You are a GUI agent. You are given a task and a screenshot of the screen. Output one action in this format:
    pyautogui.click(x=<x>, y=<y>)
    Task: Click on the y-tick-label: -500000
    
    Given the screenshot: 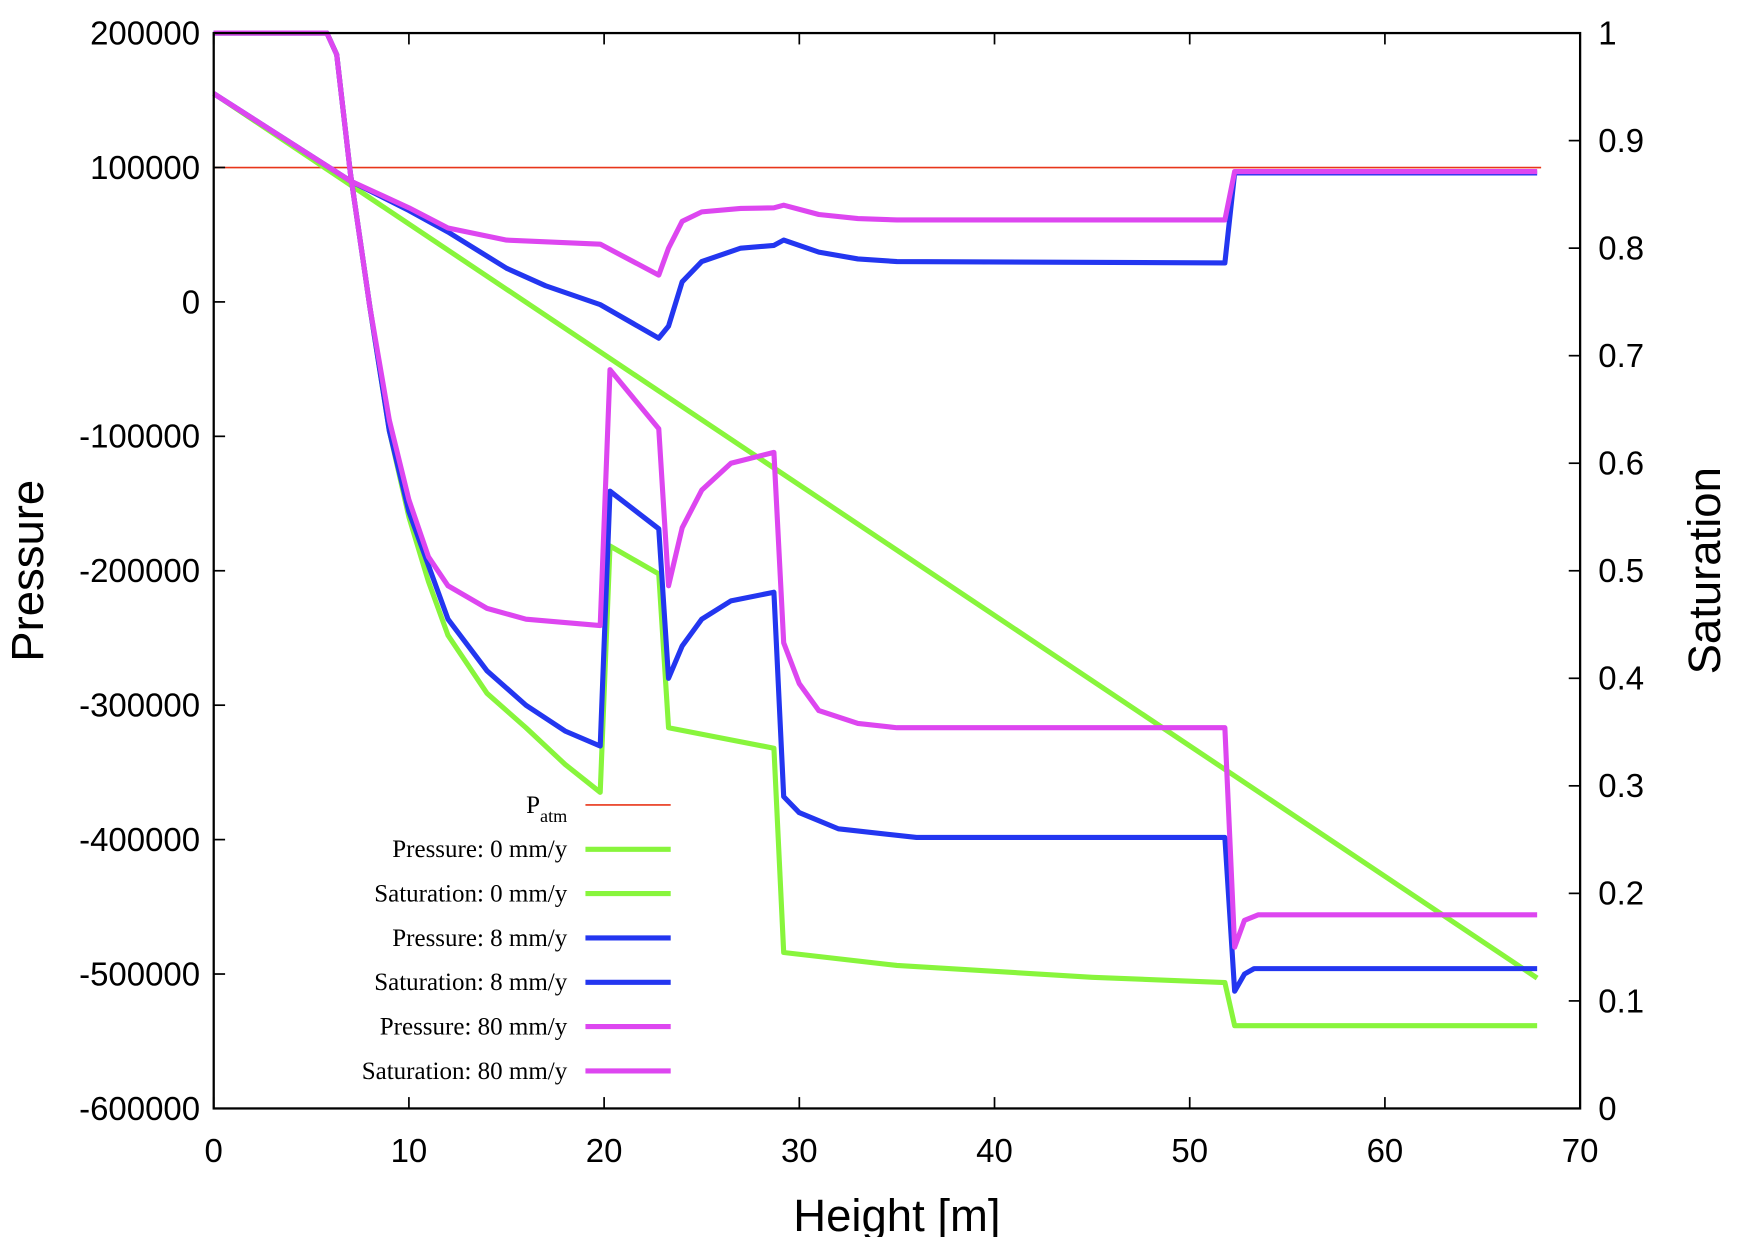 What is the action you would take?
    pyautogui.click(x=139, y=973)
    